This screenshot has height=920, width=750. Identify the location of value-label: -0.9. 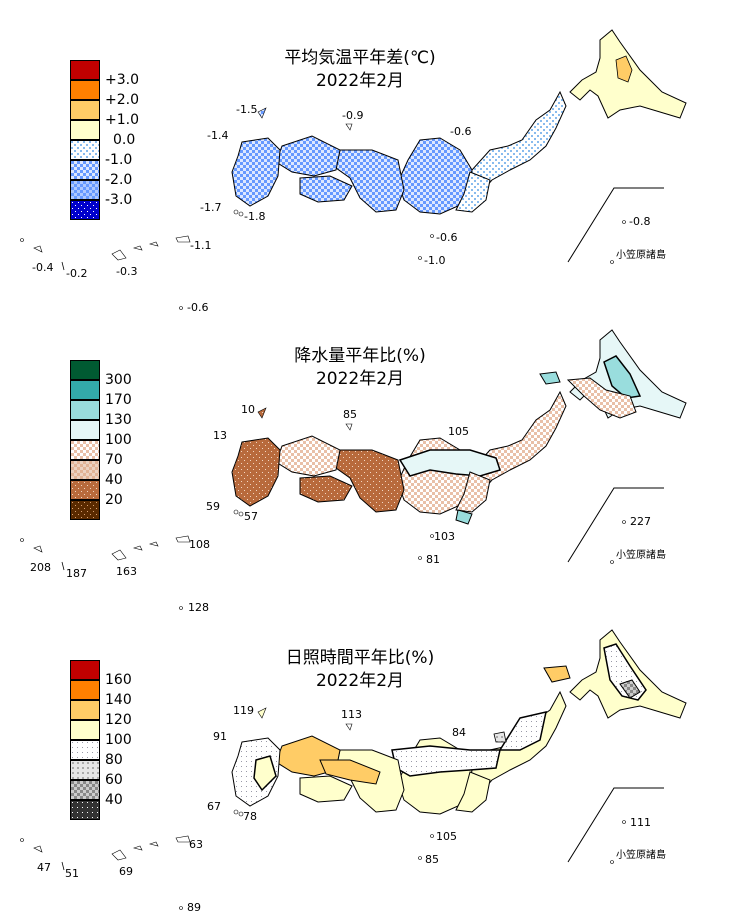
(353, 115).